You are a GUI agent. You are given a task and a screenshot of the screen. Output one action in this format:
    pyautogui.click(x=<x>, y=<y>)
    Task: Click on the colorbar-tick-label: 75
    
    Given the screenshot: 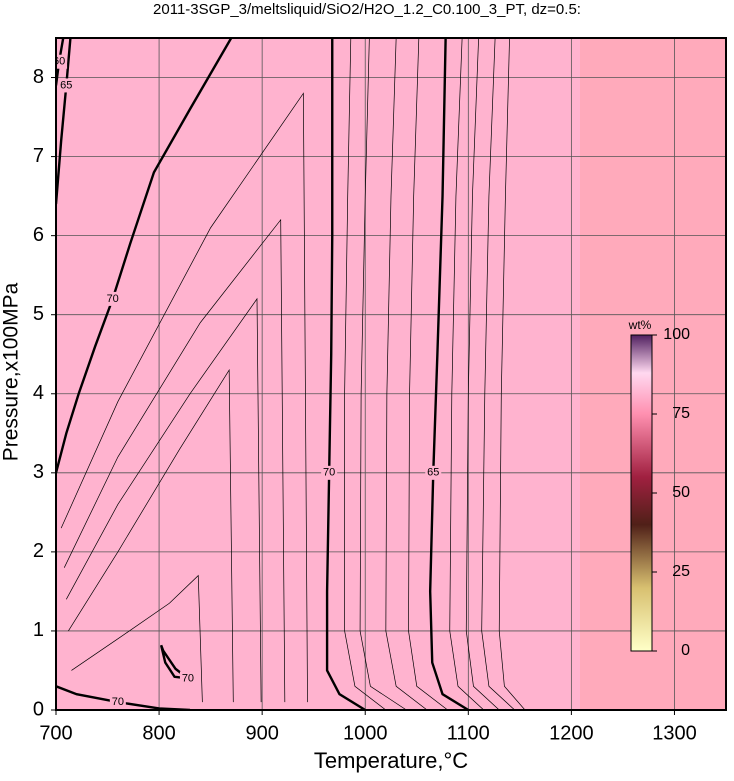 What is the action you would take?
    pyautogui.click(x=681, y=413)
    